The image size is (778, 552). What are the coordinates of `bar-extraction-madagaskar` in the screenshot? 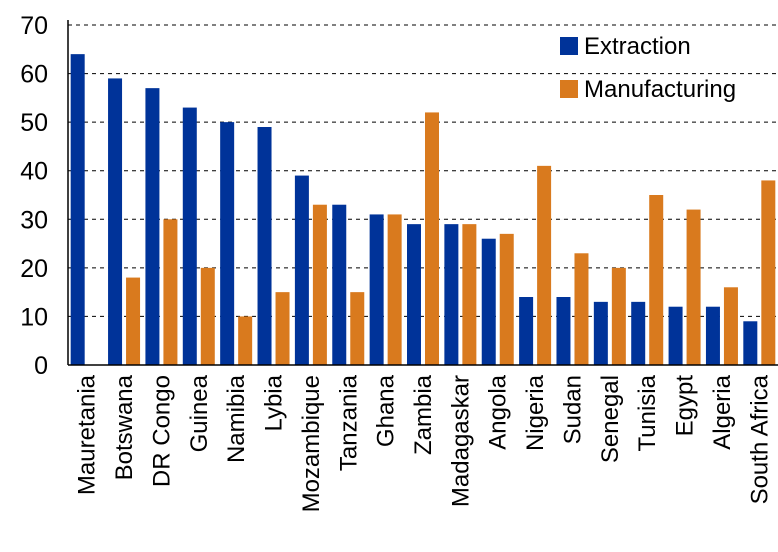 It's located at (451, 294).